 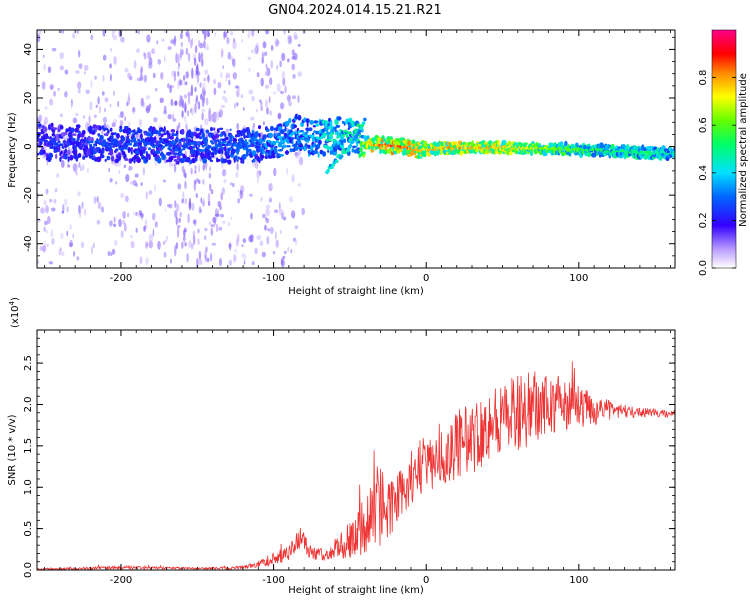 What do you see at coordinates (337, 161) in the screenshot?
I see `spectrogram-branch-cell` at bounding box center [337, 161].